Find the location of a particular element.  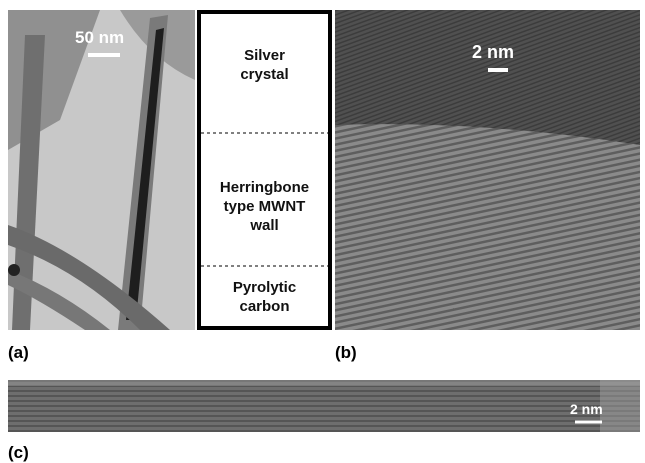

schematic-box is located at coordinates (264, 170).